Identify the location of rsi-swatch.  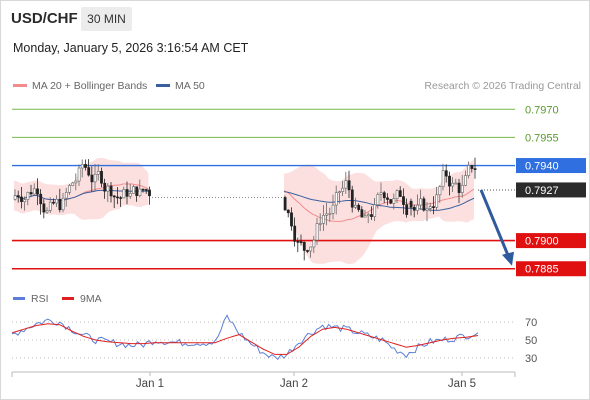
(19, 298).